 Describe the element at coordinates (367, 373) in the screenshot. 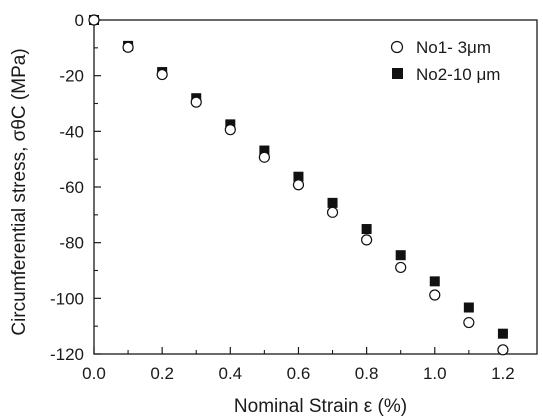

I see `x-tick-label: 0.8` at that location.